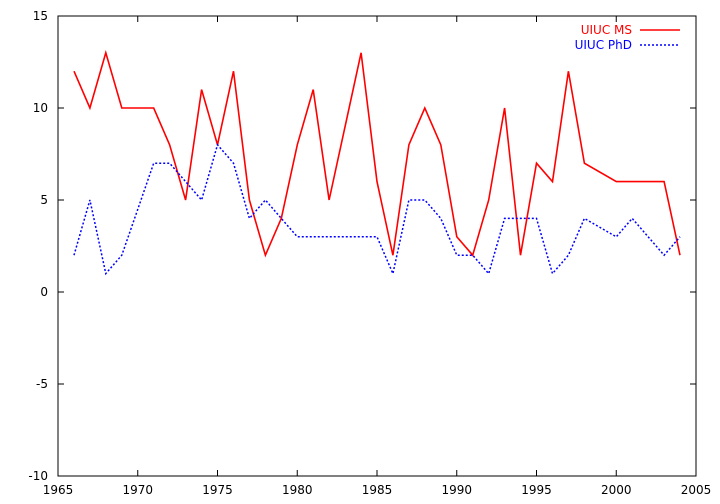 Image resolution: width=720 pixels, height=504 pixels. Describe the element at coordinates (44, 200) in the screenshot. I see `y-tick-label: 5` at that location.